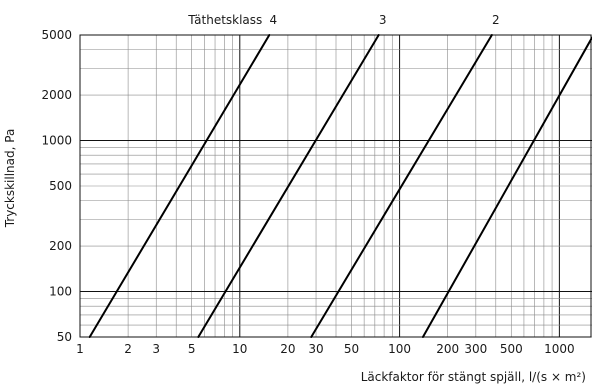 This screenshot has height=385, width=592. What do you see at coordinates (56, 95) in the screenshot?
I see `y-tick-label: 2000` at bounding box center [56, 95].